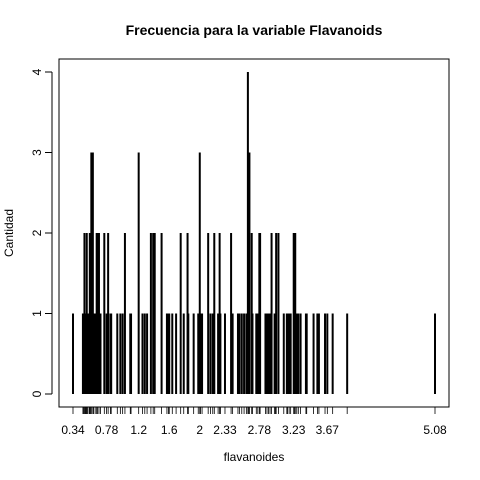 This screenshot has width=480, height=480. I want to click on x-tick-label: 5.08, so click(435, 430).